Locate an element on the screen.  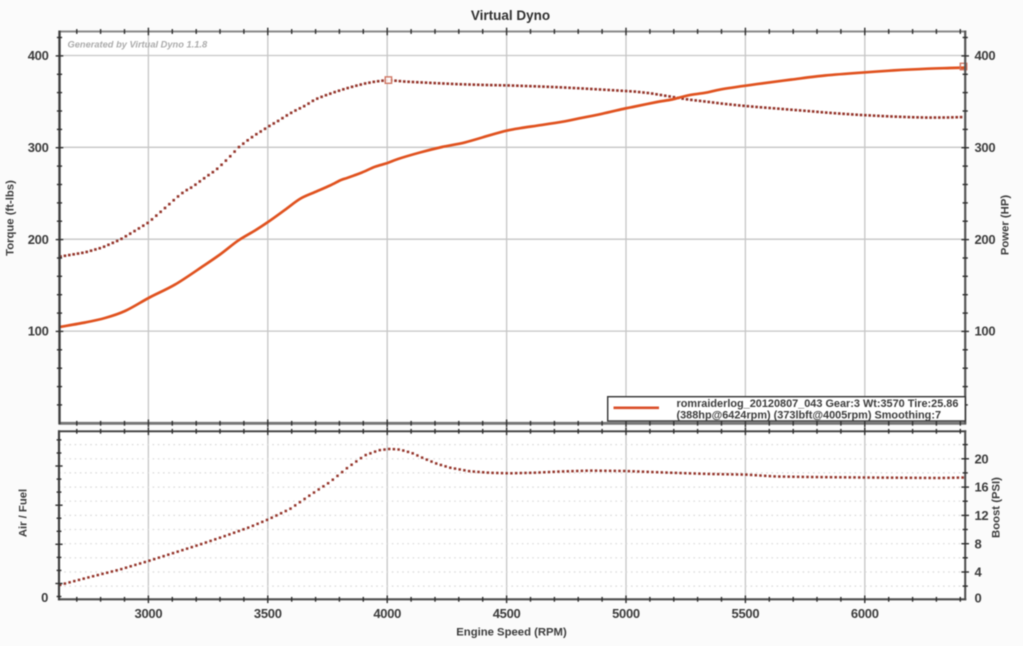
svg-text: 20 is located at coordinates (982, 458).